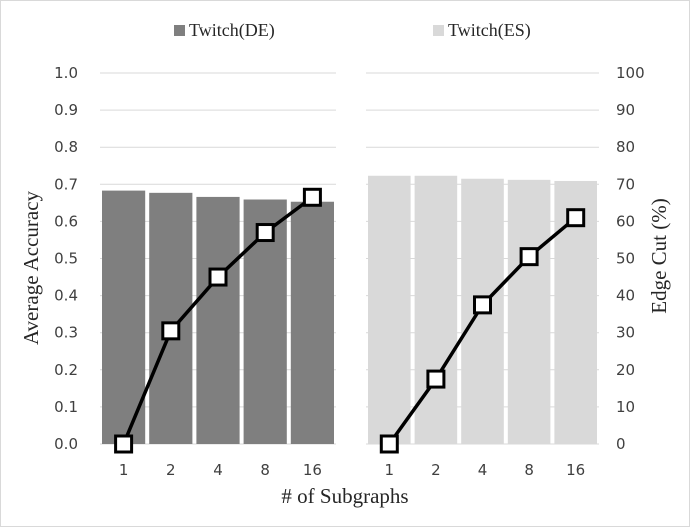 This screenshot has width=690, height=527. I want to click on y2-tick-label: 20, so click(625, 370).